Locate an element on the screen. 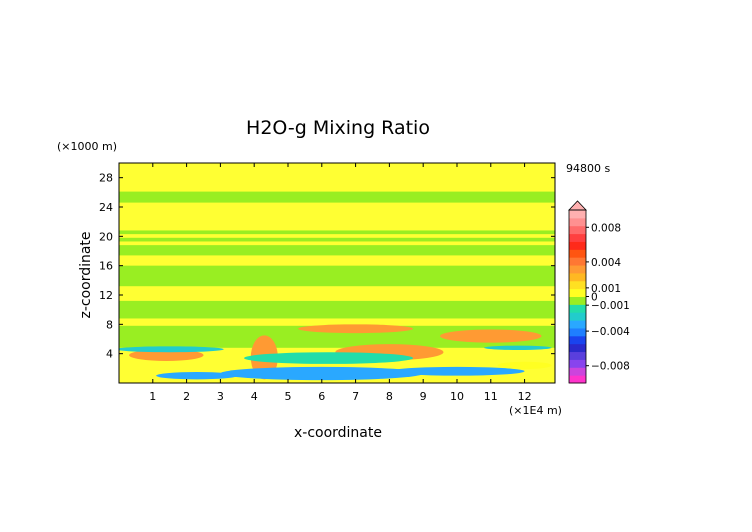 The image size is (752, 532). y-tick-label: 16 is located at coordinates (106, 266).